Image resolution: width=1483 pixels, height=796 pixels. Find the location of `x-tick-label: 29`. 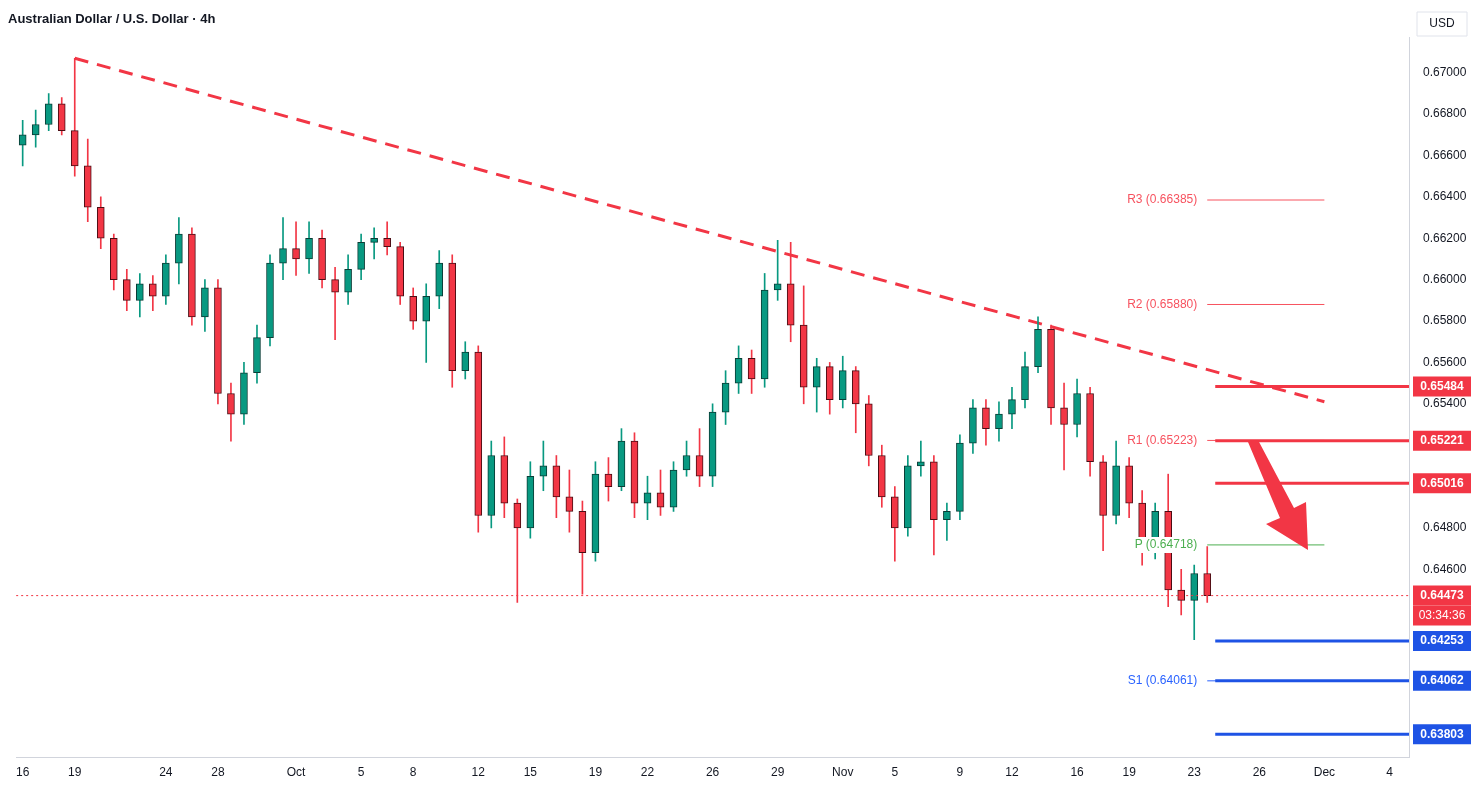

x-tick-label: 29 is located at coordinates (777, 772).